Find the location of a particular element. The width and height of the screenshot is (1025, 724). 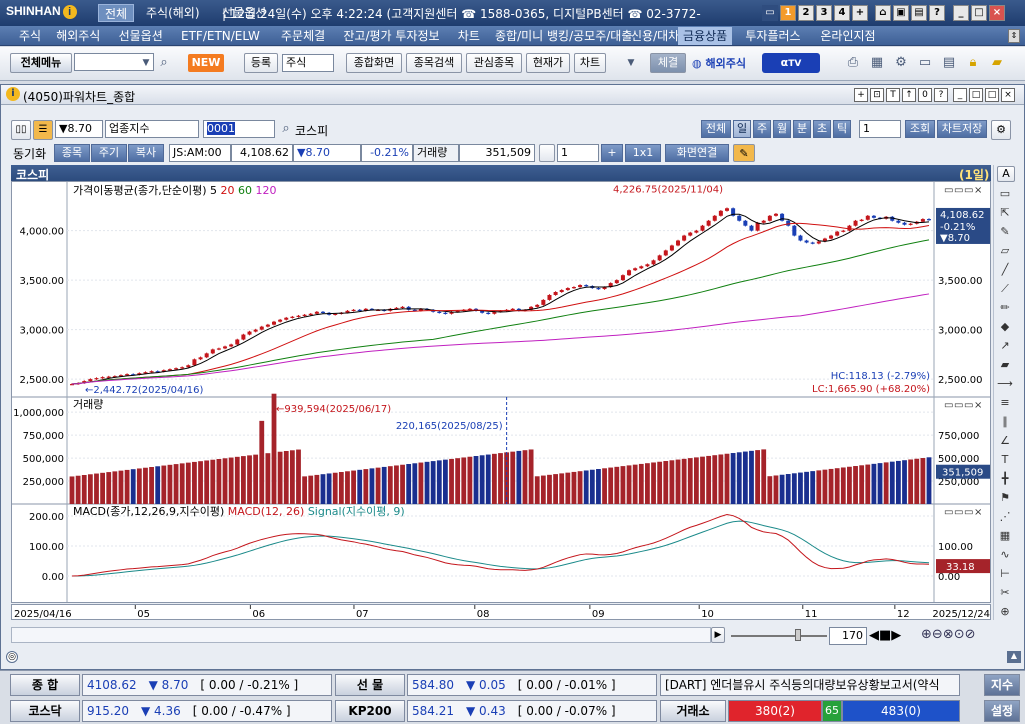

cycle-icon: ∿ is located at coordinates (1005, 554).